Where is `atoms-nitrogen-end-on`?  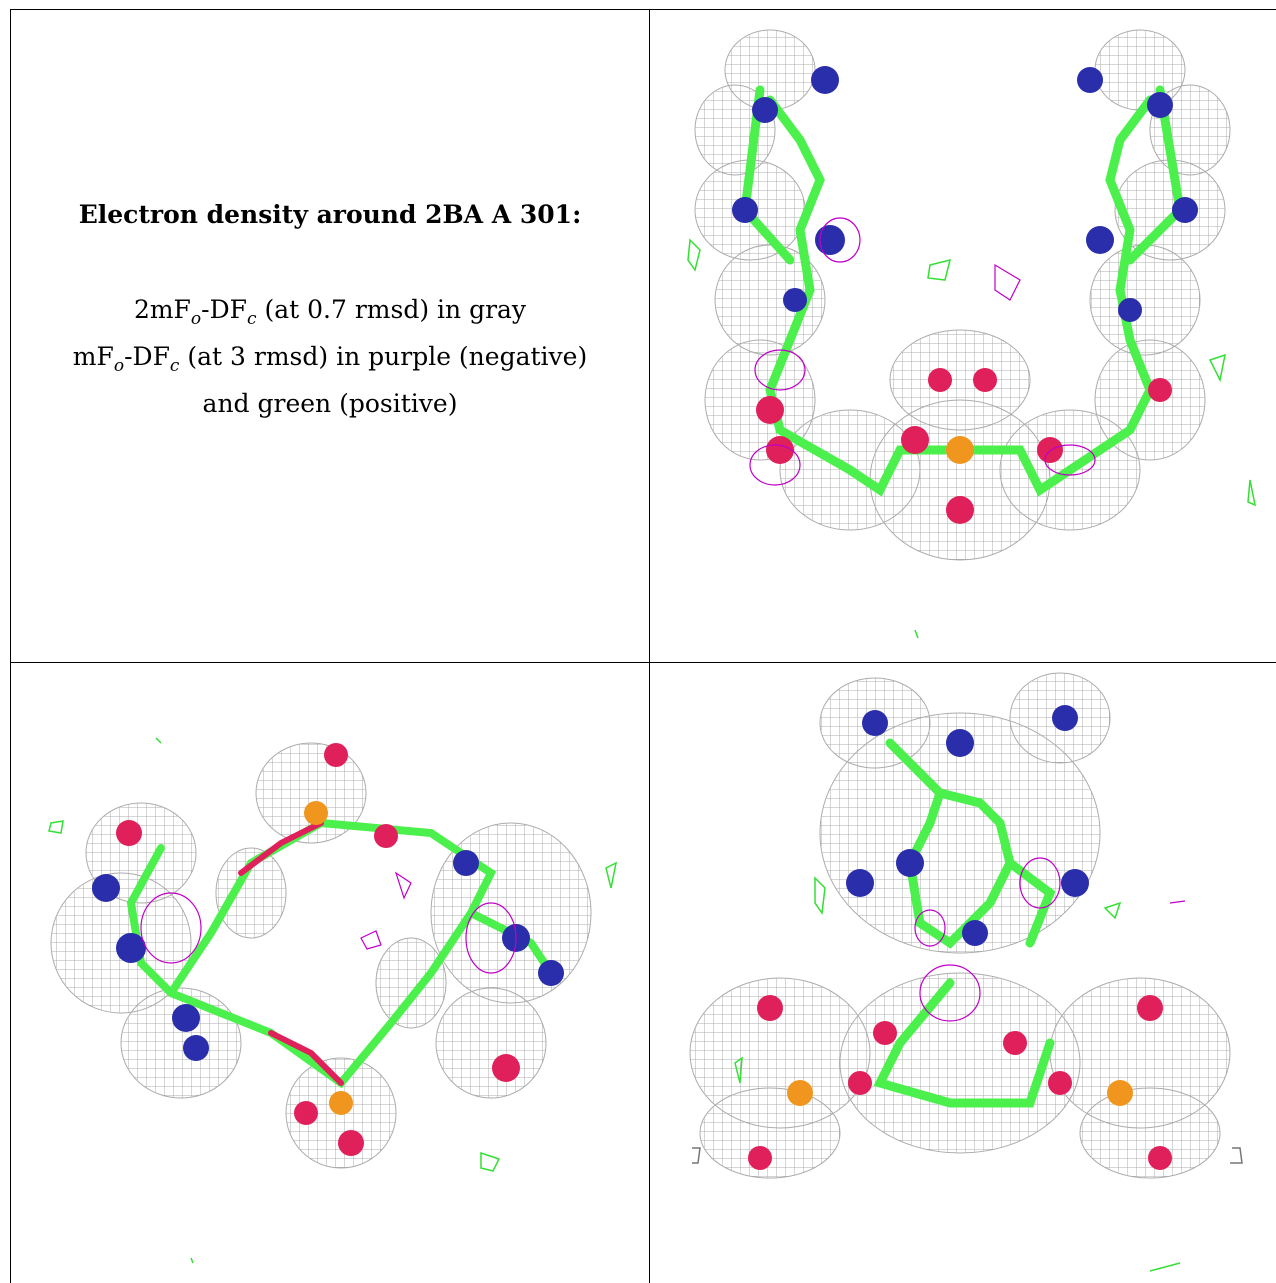 atoms-nitrogen-end-on is located at coordinates (967, 825).